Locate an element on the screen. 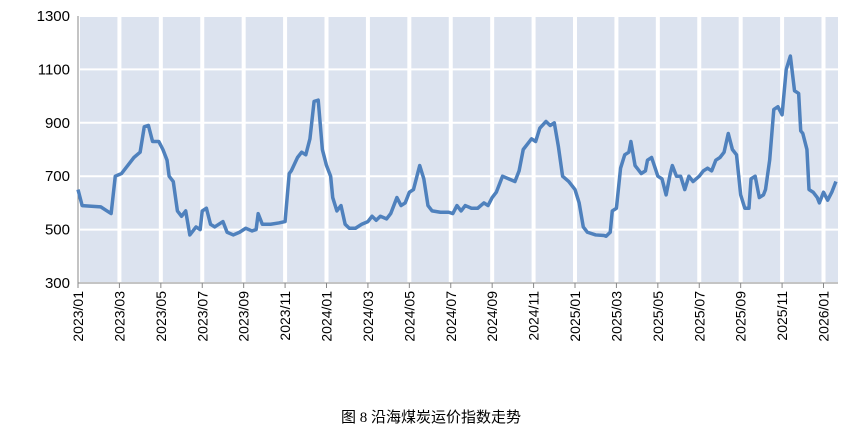  x-tick-label: 2023/09 is located at coordinates (244, 316).